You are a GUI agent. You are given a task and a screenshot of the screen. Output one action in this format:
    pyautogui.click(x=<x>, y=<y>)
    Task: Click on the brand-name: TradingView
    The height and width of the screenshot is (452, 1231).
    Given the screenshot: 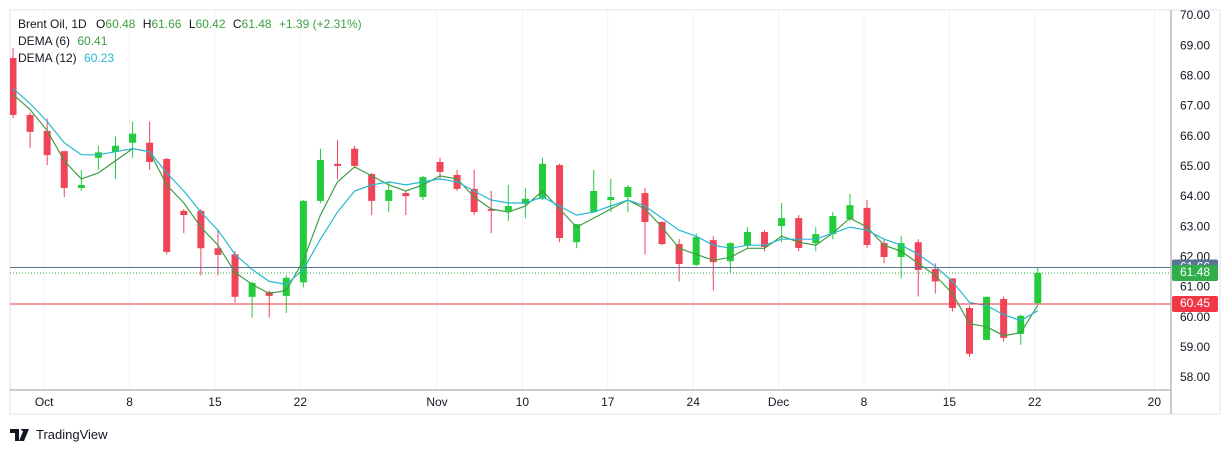 What is the action you would take?
    pyautogui.click(x=72, y=434)
    